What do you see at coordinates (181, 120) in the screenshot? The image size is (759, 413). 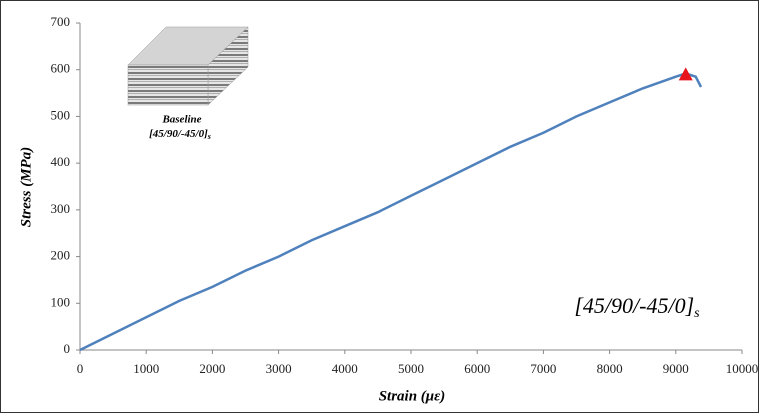 I see `inset-title: Baseline` at bounding box center [181, 120].